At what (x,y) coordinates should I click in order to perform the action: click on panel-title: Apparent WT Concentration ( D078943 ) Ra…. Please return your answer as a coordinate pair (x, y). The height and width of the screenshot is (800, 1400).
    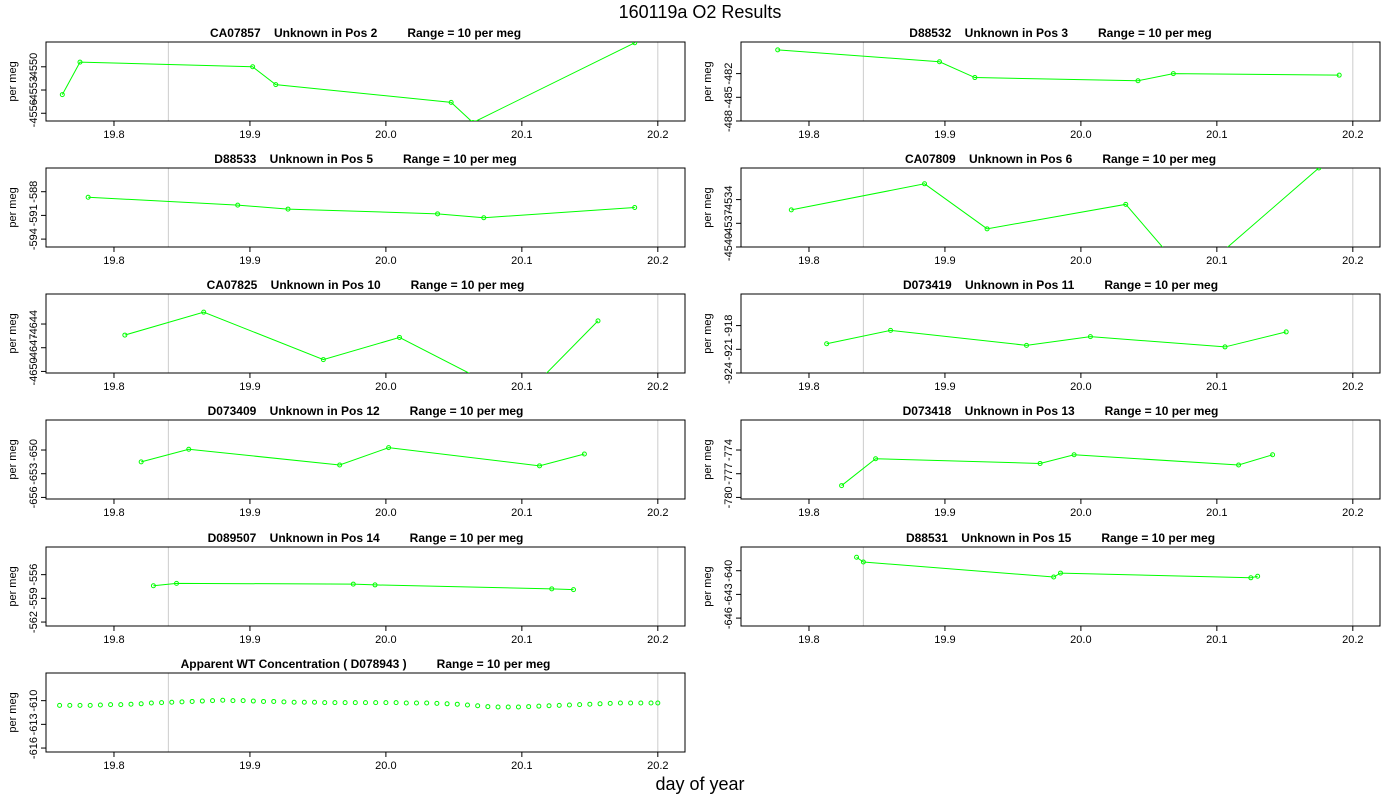
    Looking at the image, I should click on (366, 664).